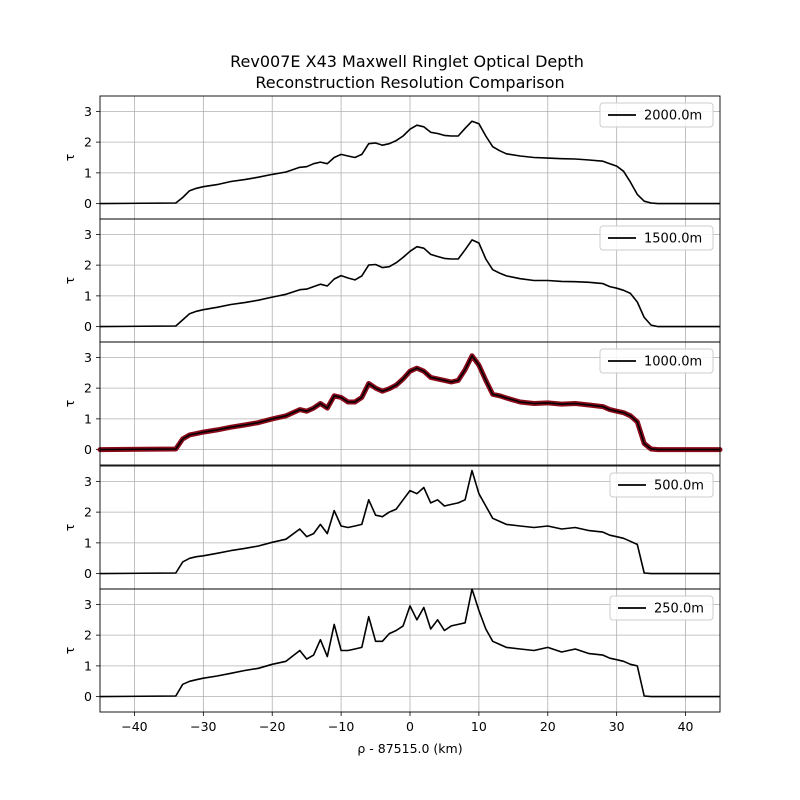 The image size is (800, 800). I want to click on x-axis-ticks: −40 −30 −20 −10 0 10 20 30 40, so click(407, 723).